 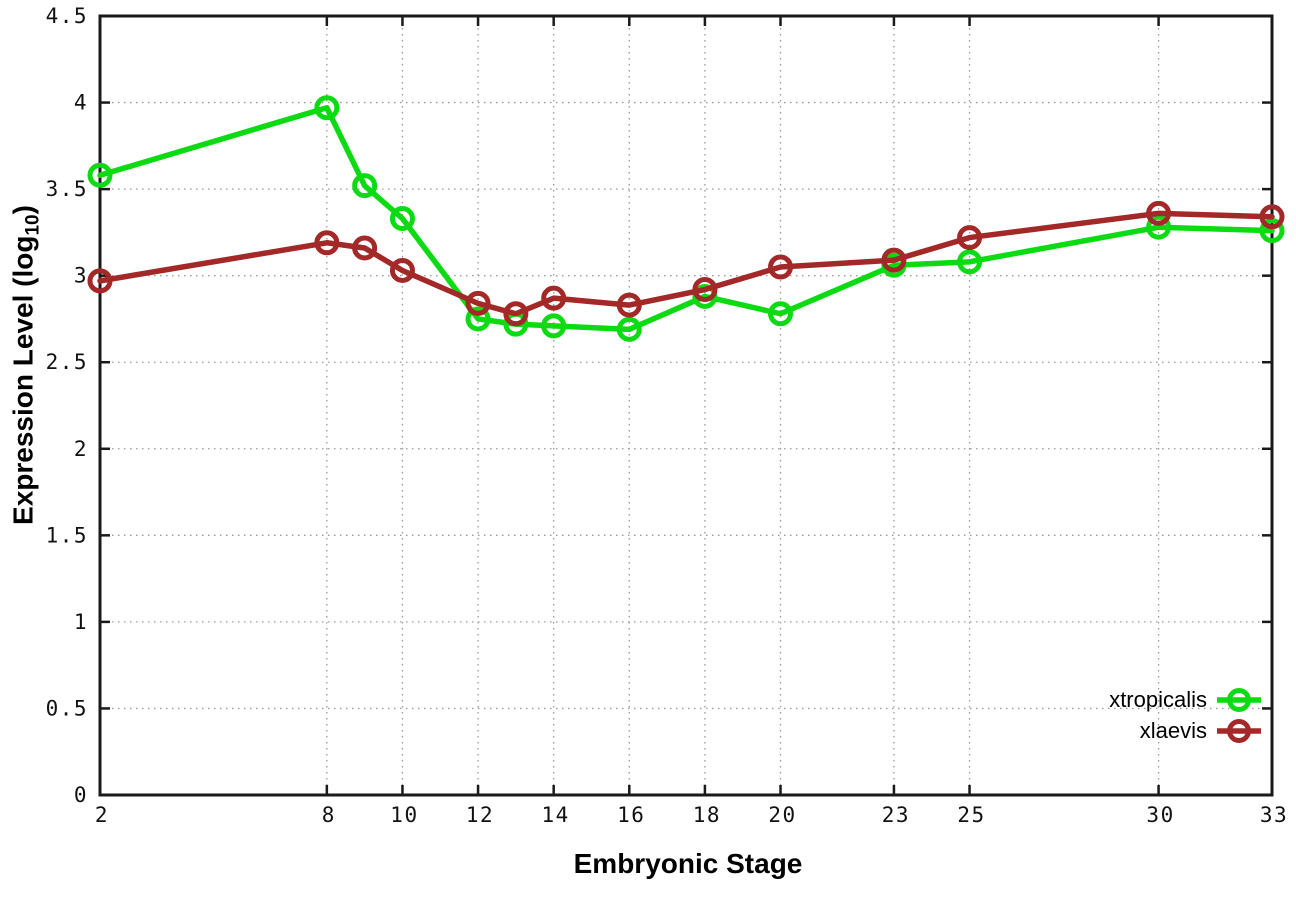 I want to click on legend-marker-xtropicalis, so click(x=1239, y=699).